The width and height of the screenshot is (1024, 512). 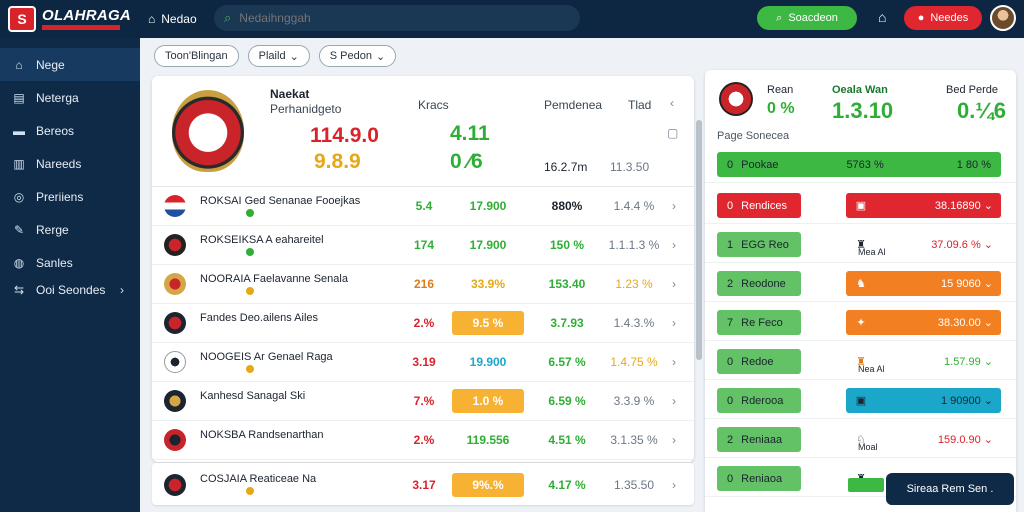 What do you see at coordinates (250, 369) in the screenshot?
I see `status-dot` at bounding box center [250, 369].